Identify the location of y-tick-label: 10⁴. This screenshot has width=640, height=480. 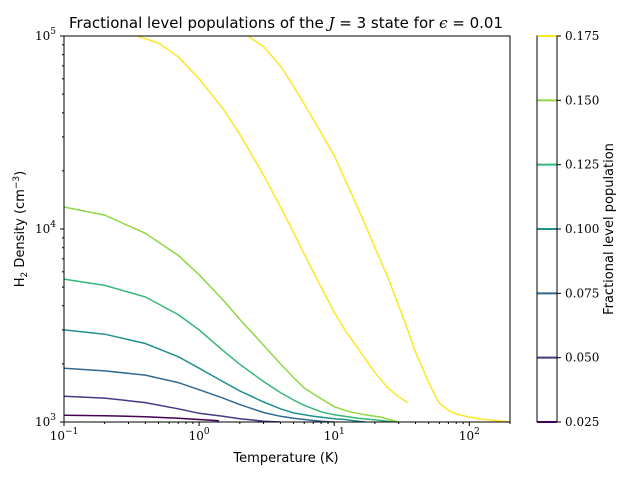
(45, 228).